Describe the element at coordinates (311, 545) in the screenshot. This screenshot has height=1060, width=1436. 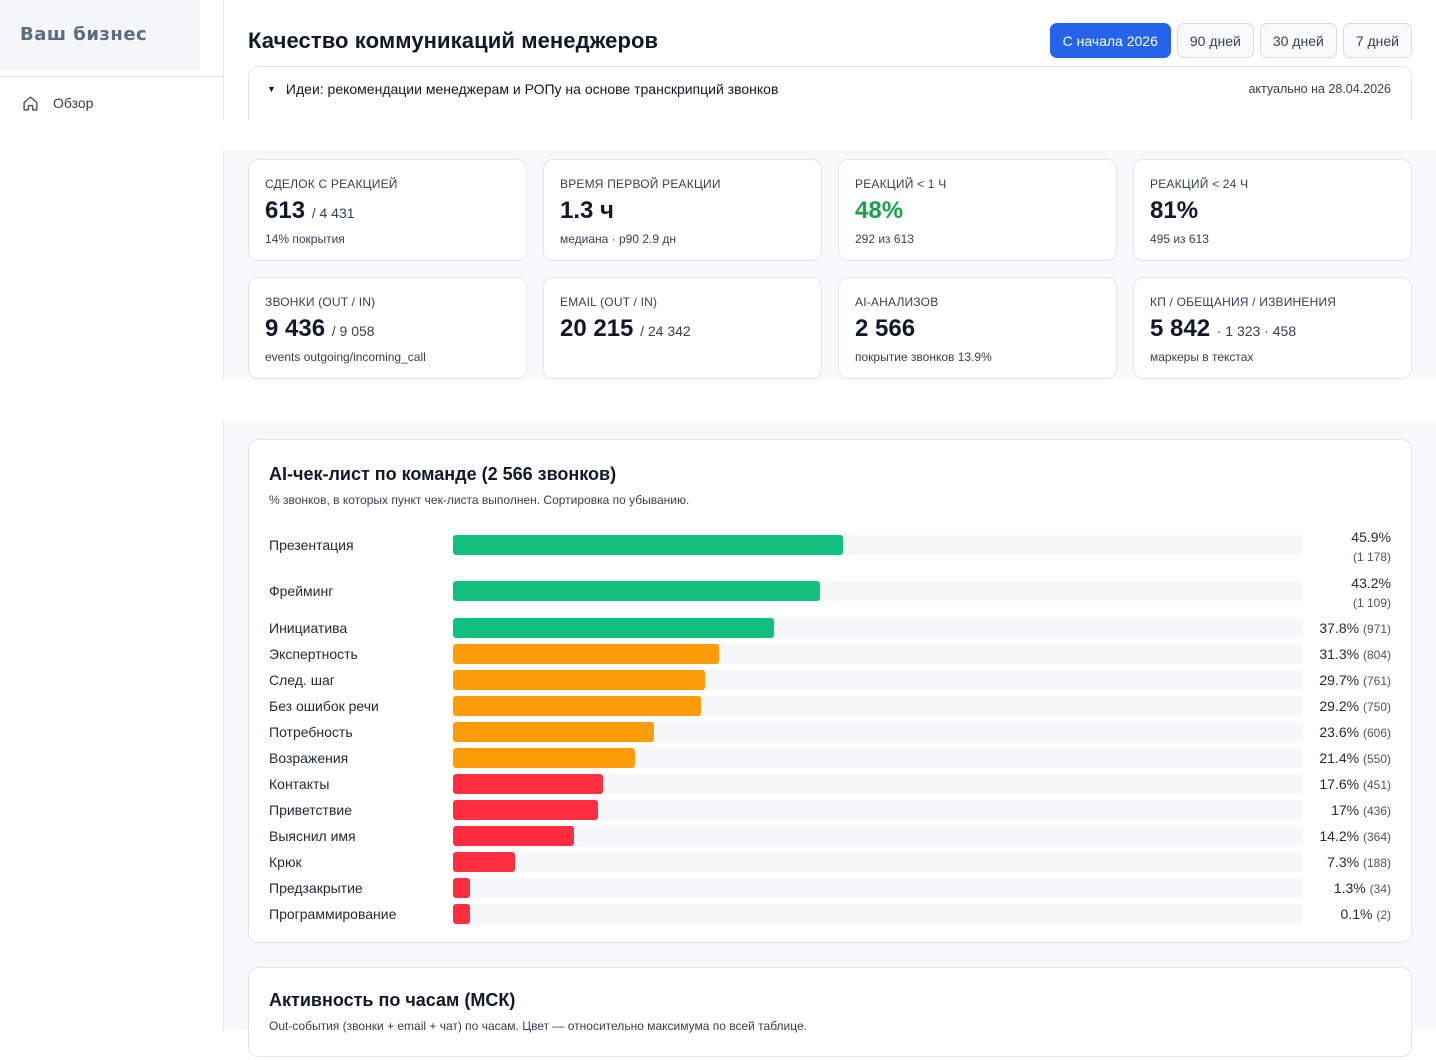
I see `checklist-row-label: Презентация` at that location.